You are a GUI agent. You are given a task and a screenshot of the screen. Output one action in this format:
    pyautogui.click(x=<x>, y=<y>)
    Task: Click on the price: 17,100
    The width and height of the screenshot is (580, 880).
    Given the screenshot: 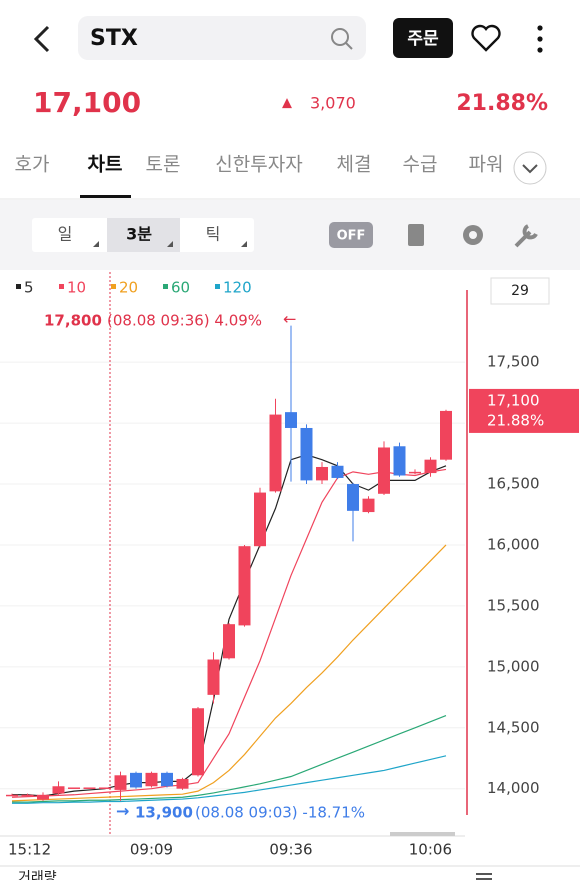 What is the action you would take?
    pyautogui.click(x=87, y=102)
    